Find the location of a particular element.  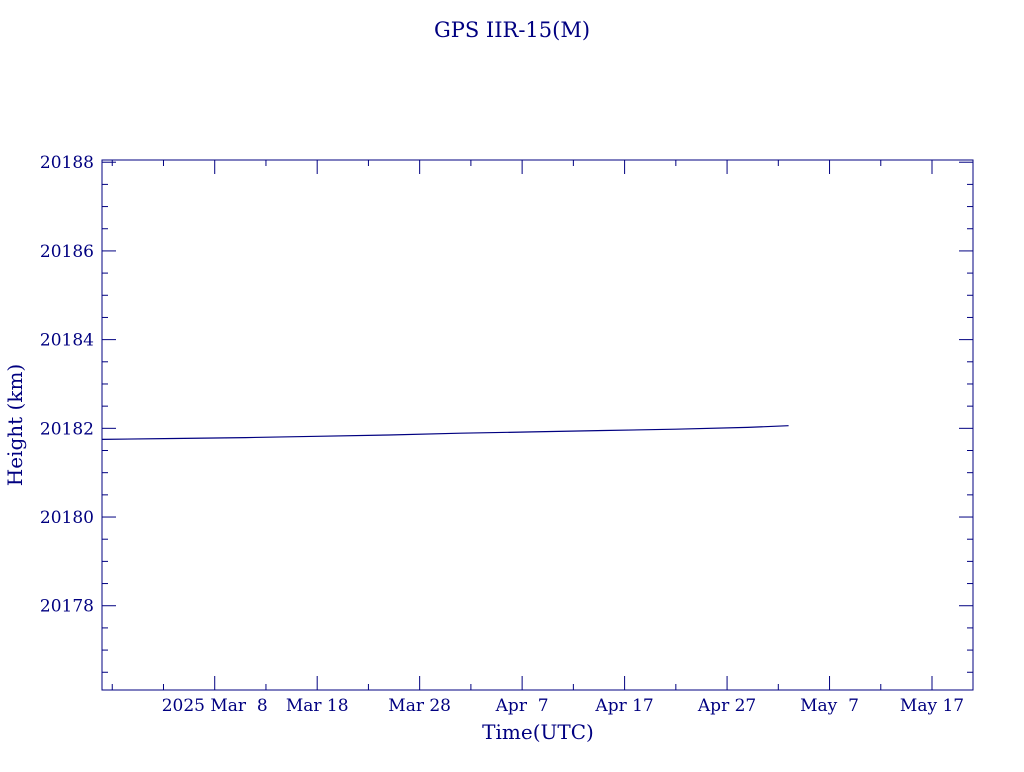

chart-title: GPS IIR-15(M) is located at coordinates (512, 30).